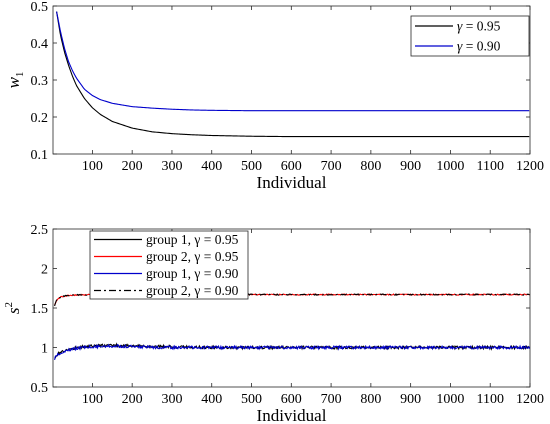 This screenshot has width=550, height=424. What do you see at coordinates (40, 44) in the screenshot?
I see `y-tick-label: 0.4` at bounding box center [40, 44].